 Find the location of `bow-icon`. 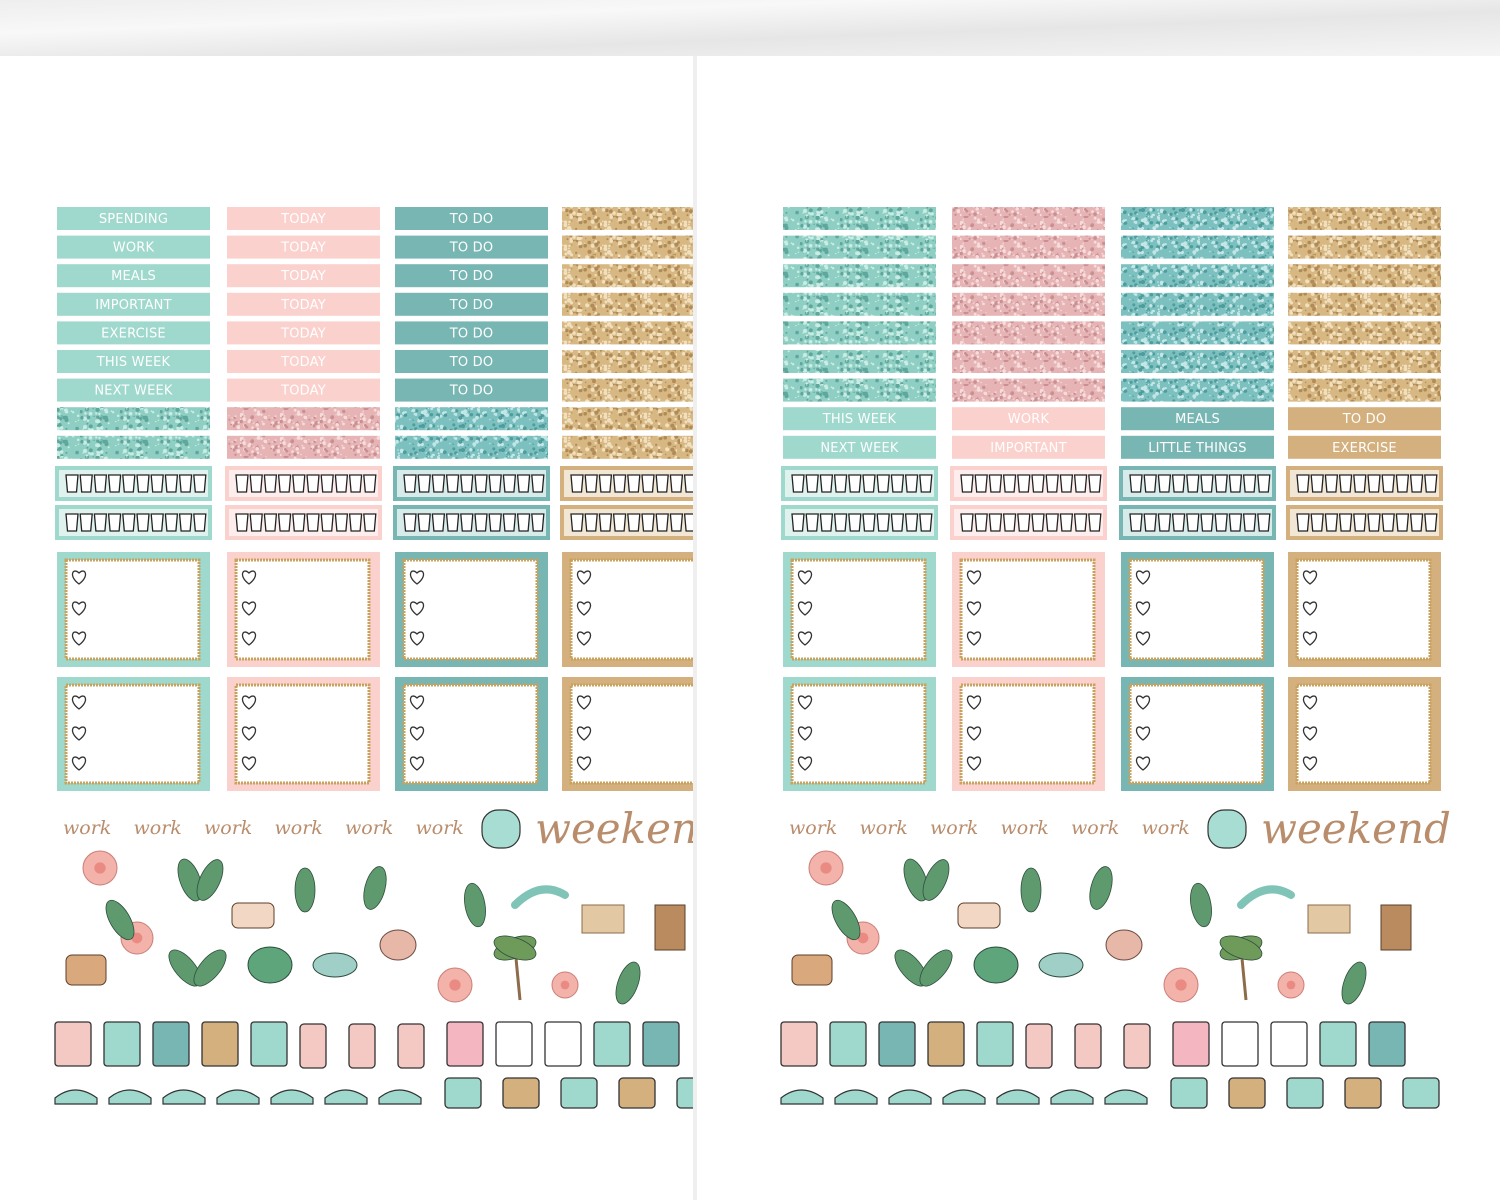

bow-icon is located at coordinates (612, 1044).